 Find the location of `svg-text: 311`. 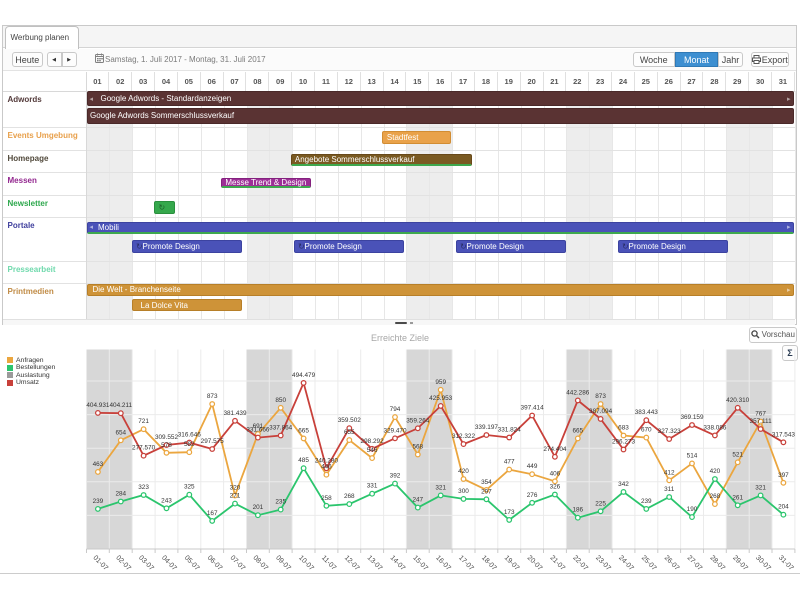

svg-text: 311 is located at coordinates (669, 489).